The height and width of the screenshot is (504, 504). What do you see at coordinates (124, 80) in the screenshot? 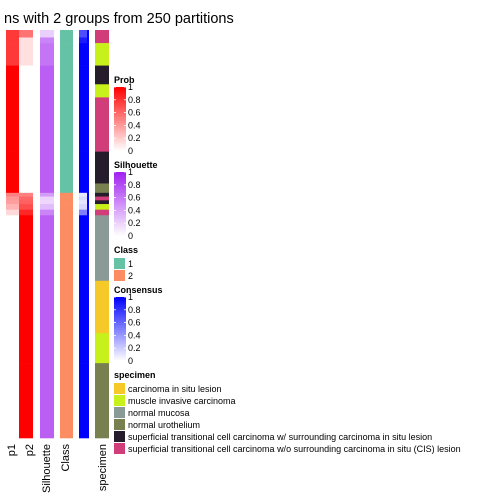
I see `legend-title: Prob` at bounding box center [124, 80].